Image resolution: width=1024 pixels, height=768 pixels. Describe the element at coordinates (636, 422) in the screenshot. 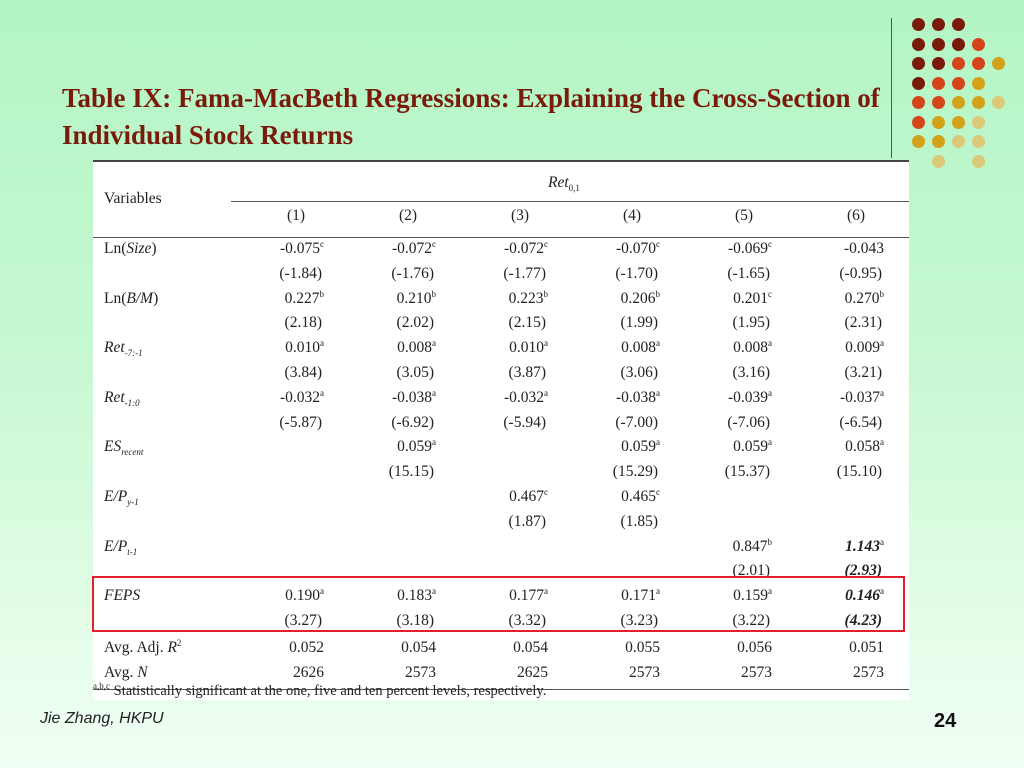

I see `t-statistic: (-7.00)` at that location.